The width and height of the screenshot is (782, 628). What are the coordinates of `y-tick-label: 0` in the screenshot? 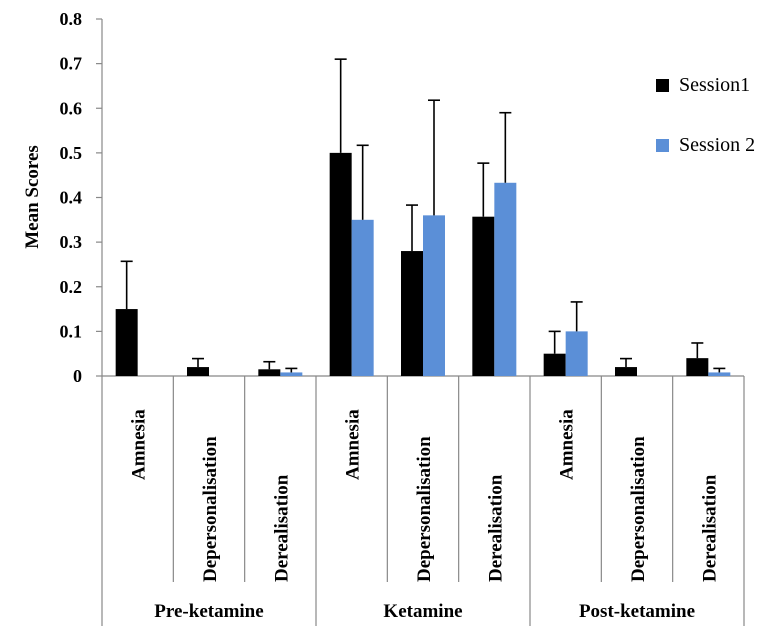 It's located at (77, 376).